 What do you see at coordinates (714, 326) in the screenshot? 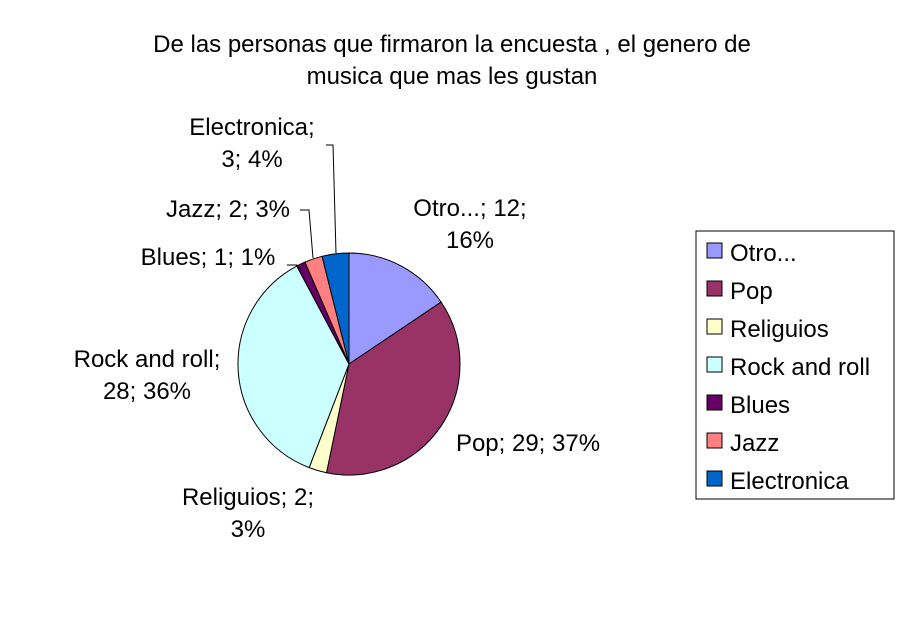
I see `legend-swatch-religuios` at bounding box center [714, 326].